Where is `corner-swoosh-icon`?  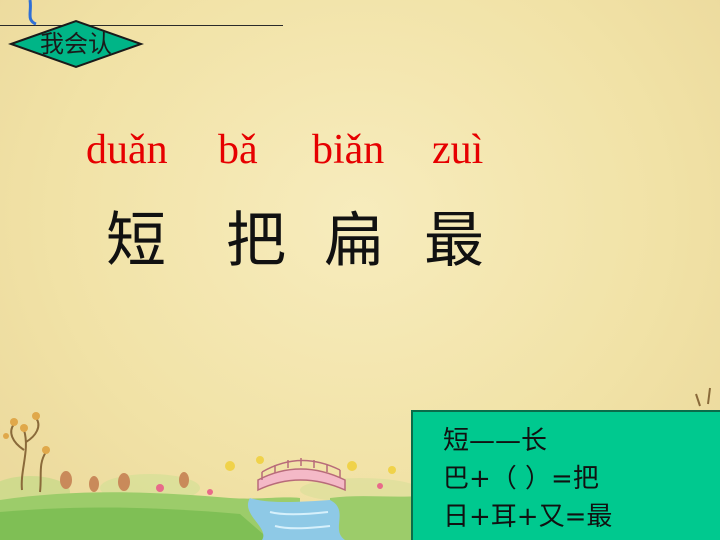
corner-swoosh-icon is located at coordinates (32, 13).